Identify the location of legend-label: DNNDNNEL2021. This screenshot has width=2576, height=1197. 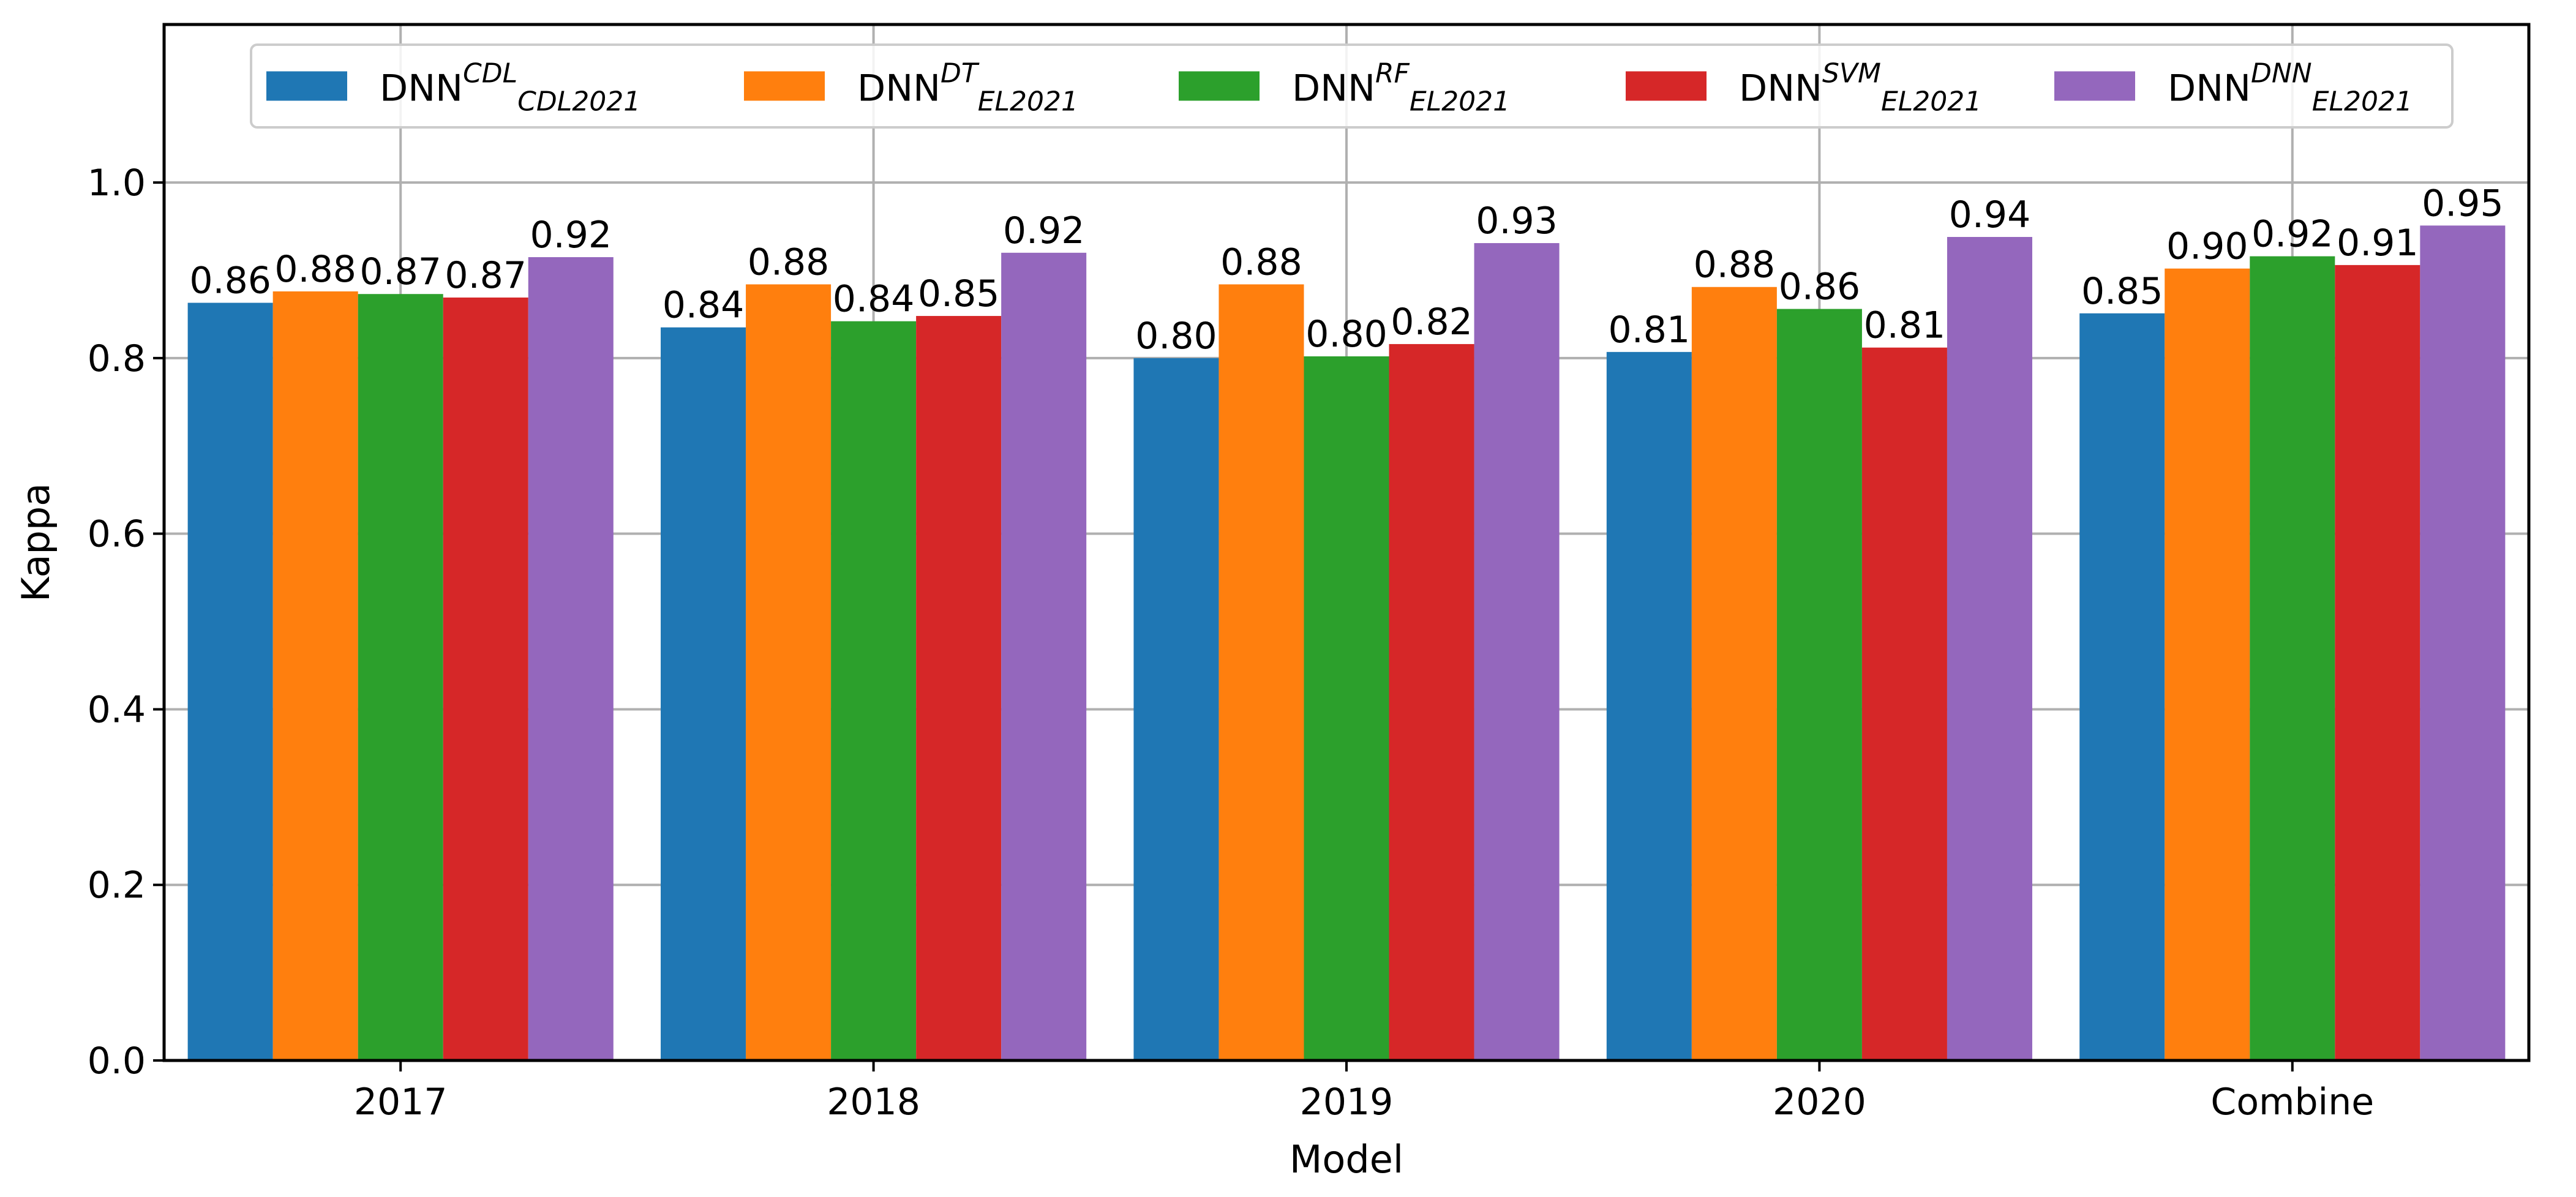
(2290, 88).